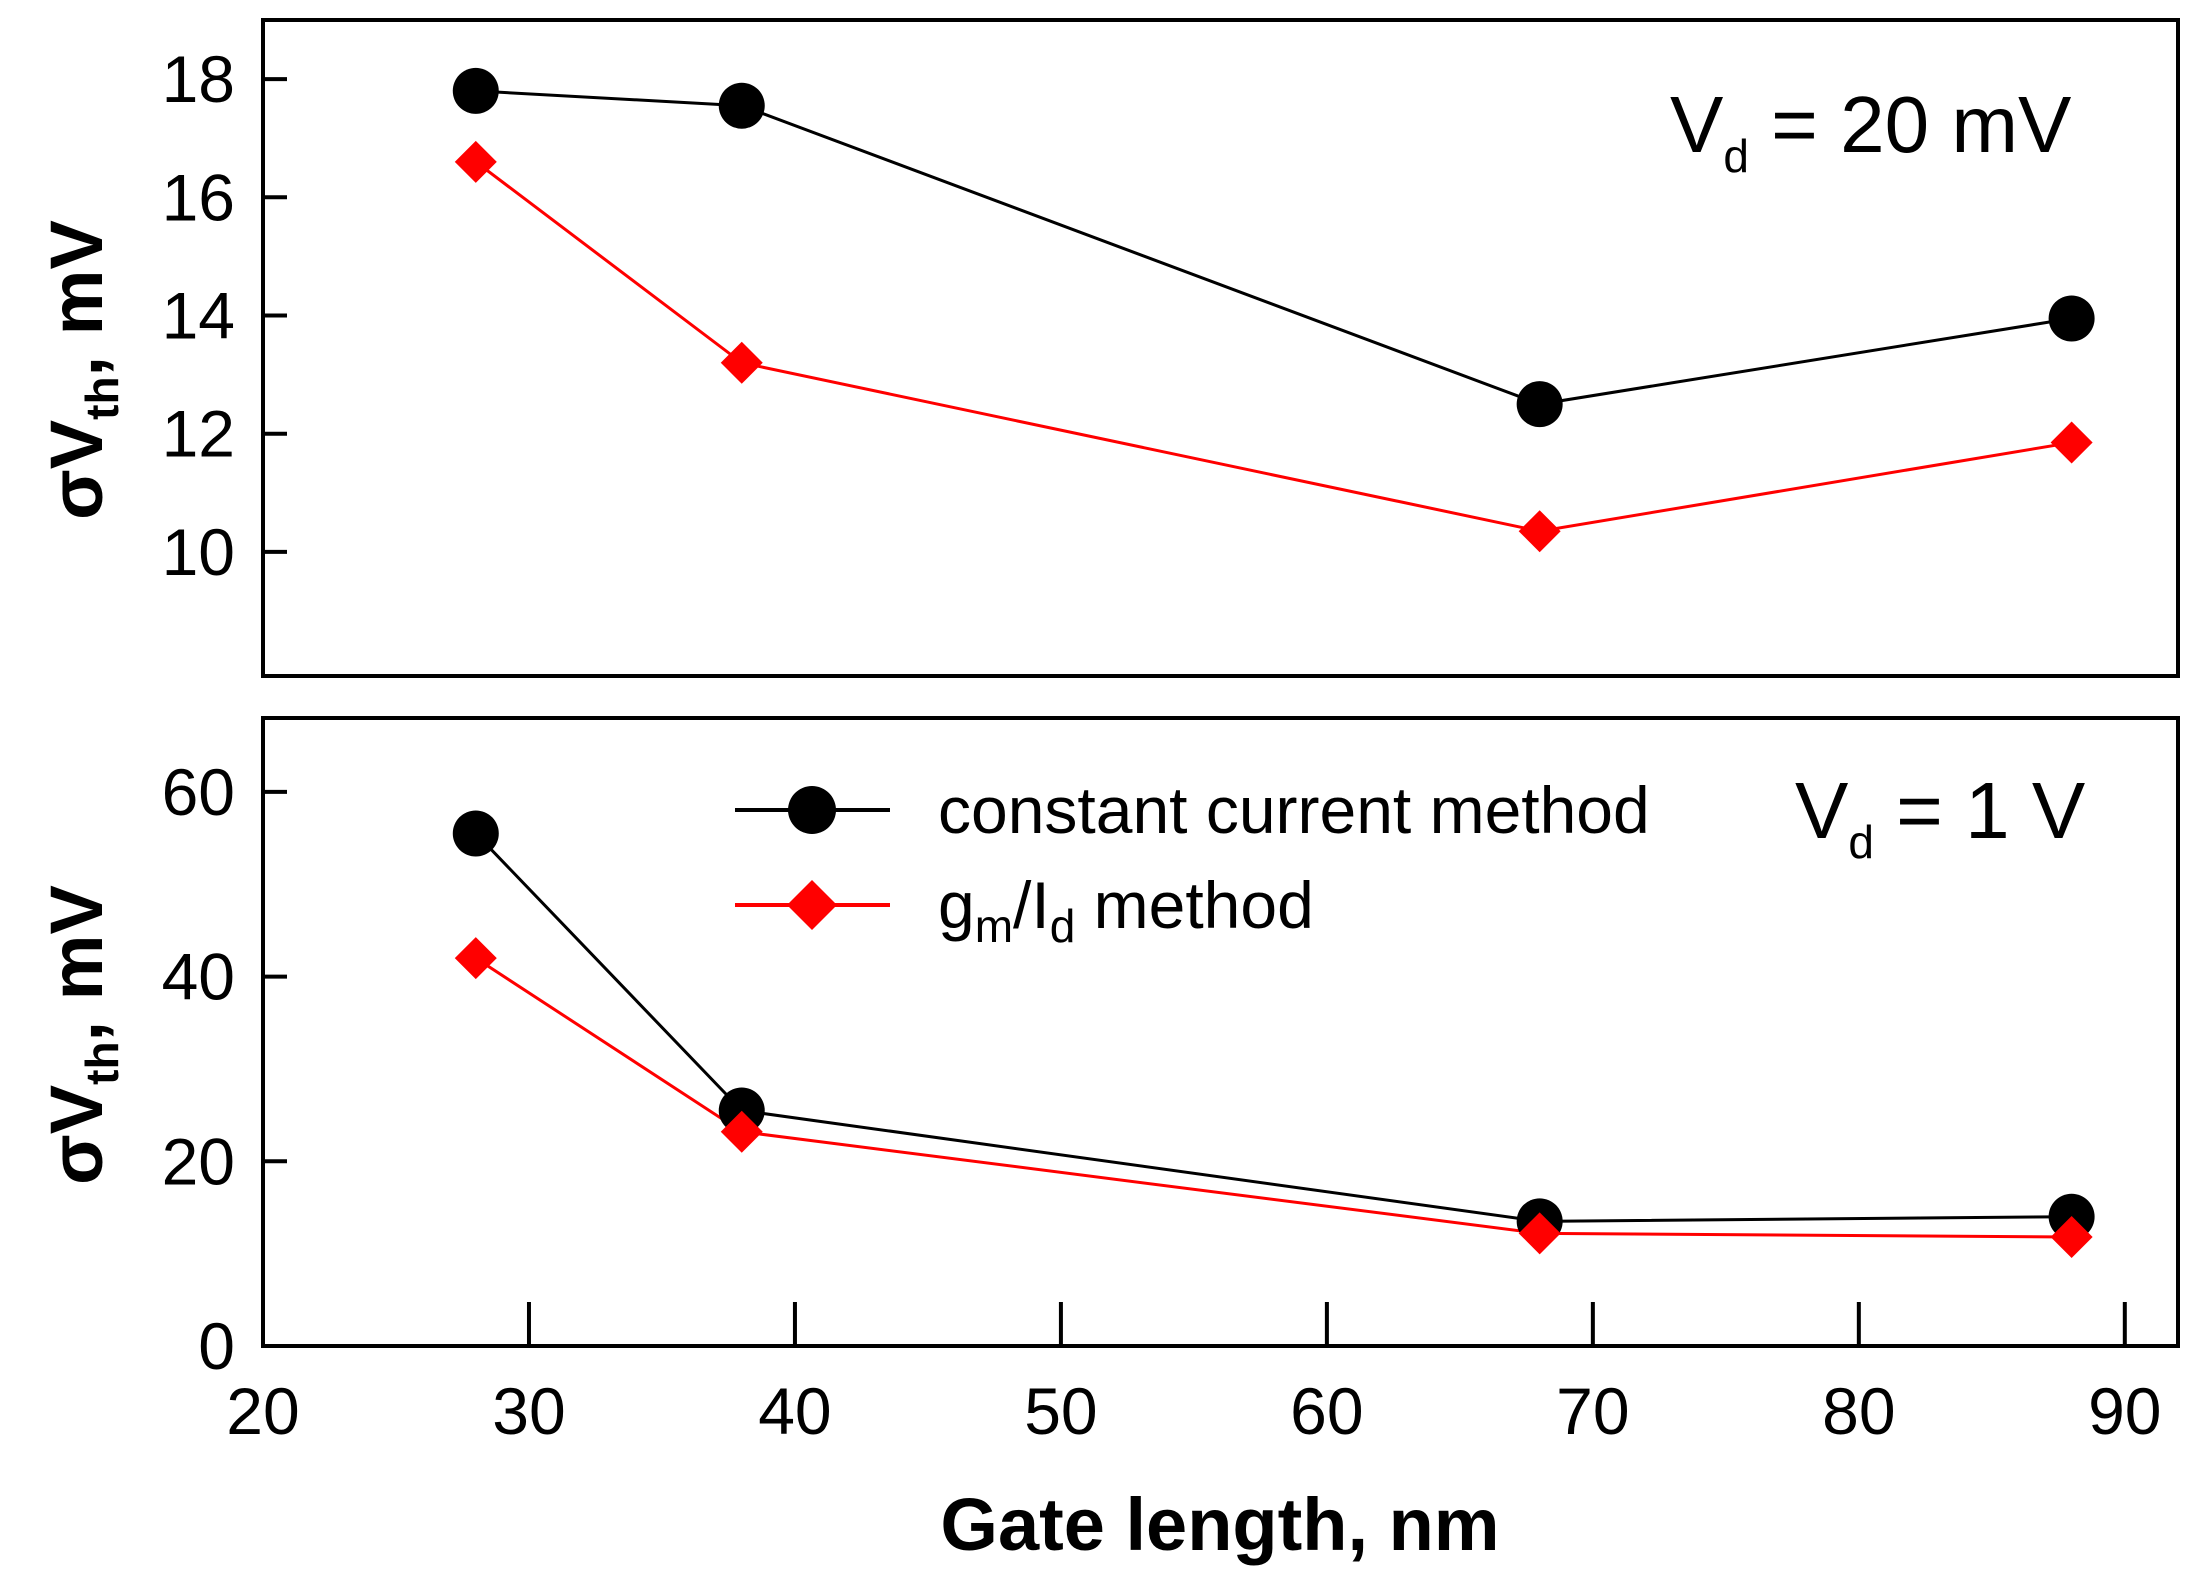 The height and width of the screenshot is (1592, 2189). Describe the element at coordinates (81, 370) in the screenshot. I see `top-y-axis-title: σVth, mV` at that location.